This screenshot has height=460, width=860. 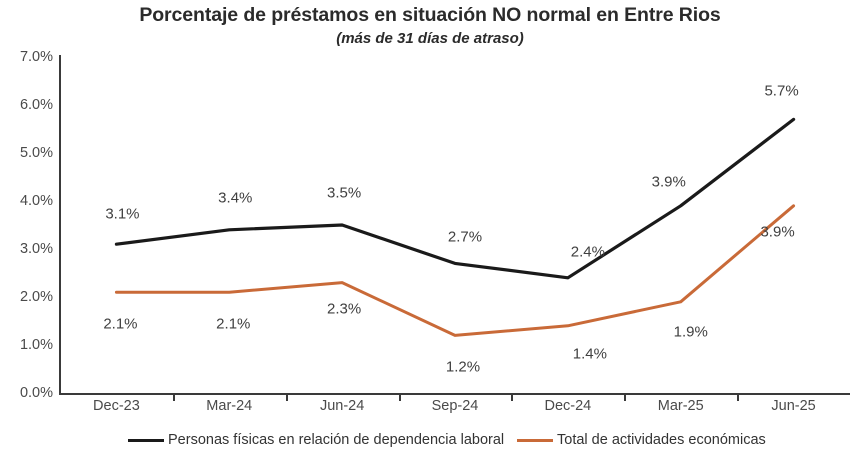 What do you see at coordinates (60, 225) in the screenshot?
I see `y-axis-line` at bounding box center [60, 225].